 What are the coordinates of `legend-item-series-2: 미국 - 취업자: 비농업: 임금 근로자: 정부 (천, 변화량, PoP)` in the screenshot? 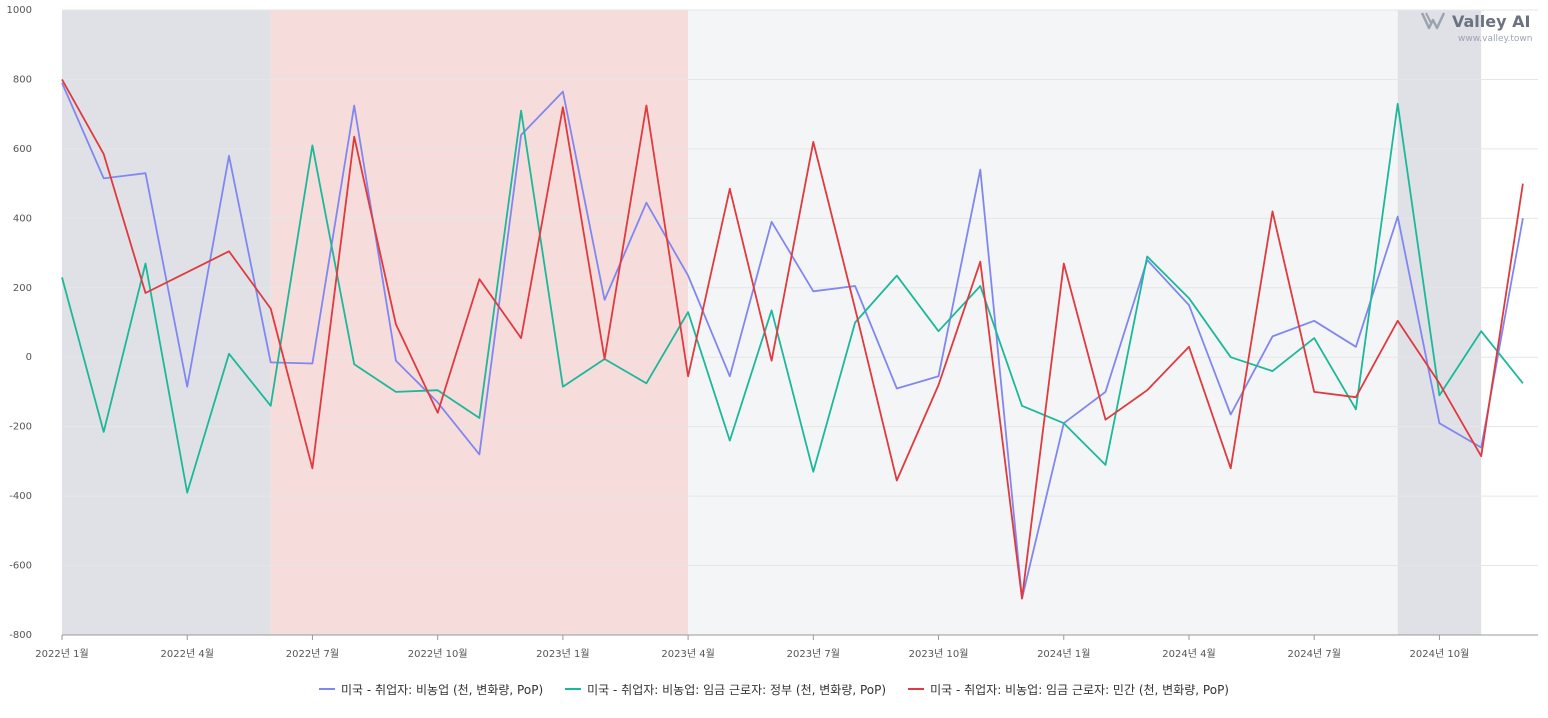 It's located at (725, 689).